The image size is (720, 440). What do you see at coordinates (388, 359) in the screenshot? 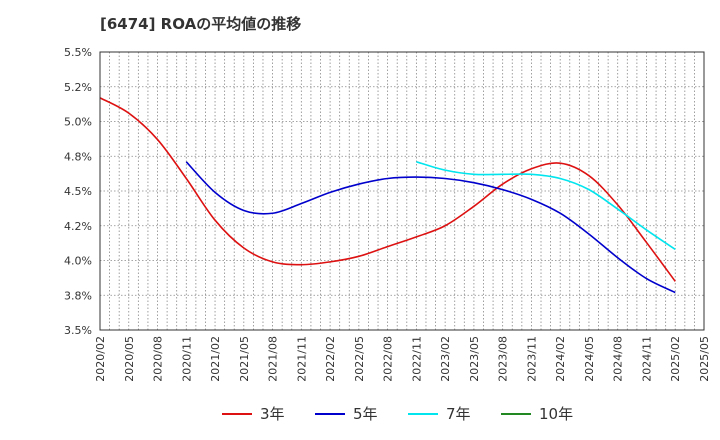
I see `x-tick-label: 2022/08` at bounding box center [388, 359].